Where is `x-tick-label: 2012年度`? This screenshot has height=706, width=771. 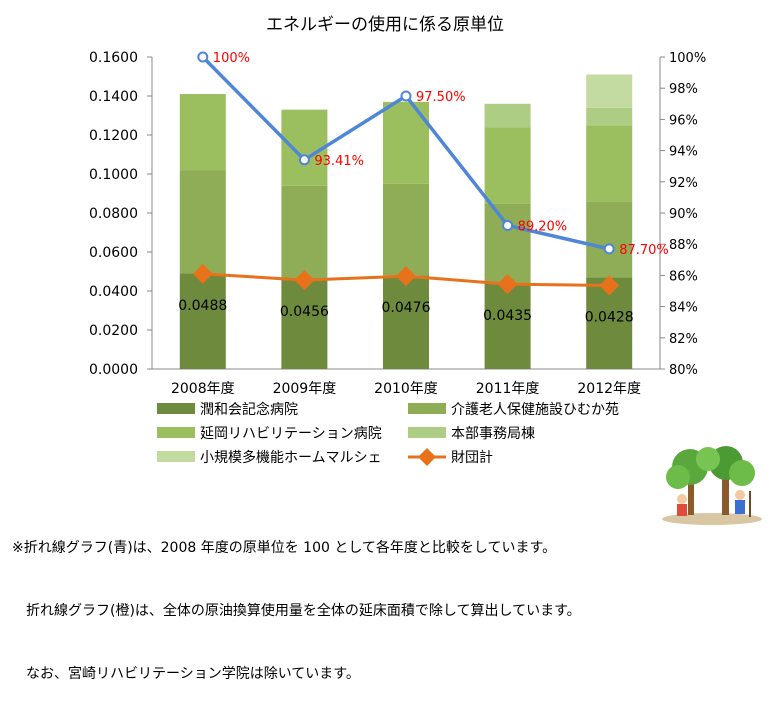 x-tick-label: 2012年度 is located at coordinates (609, 389).